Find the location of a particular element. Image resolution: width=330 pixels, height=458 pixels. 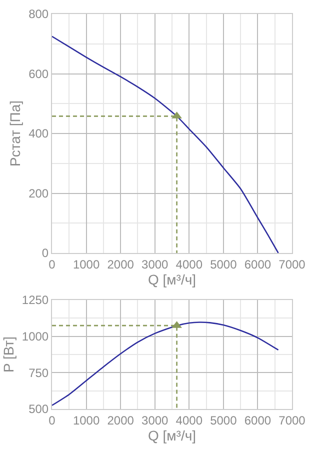

y-tick-label: 400 is located at coordinates (38, 133).